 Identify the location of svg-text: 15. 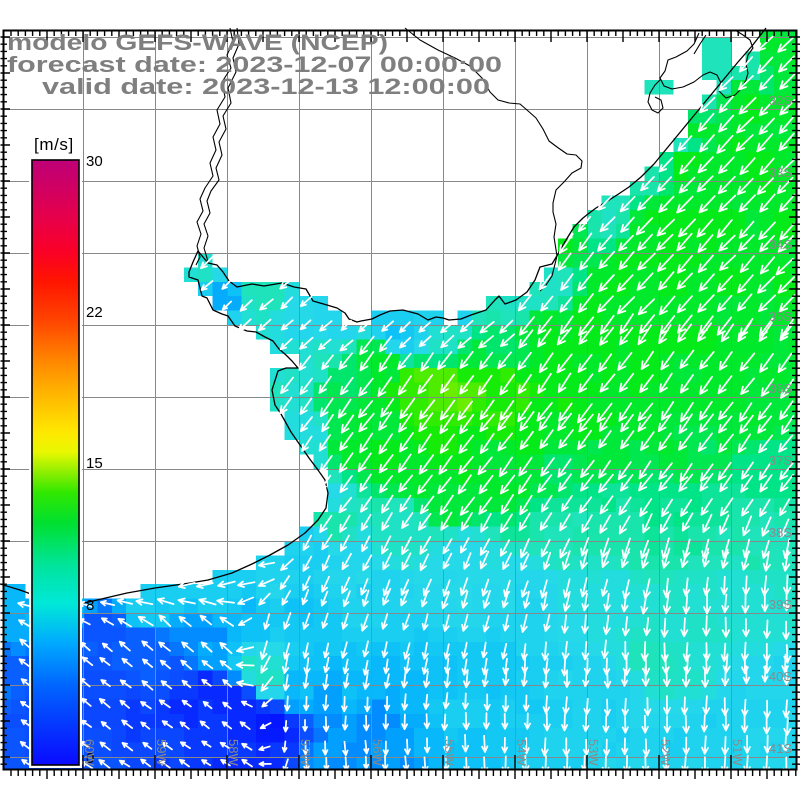
(94, 463).